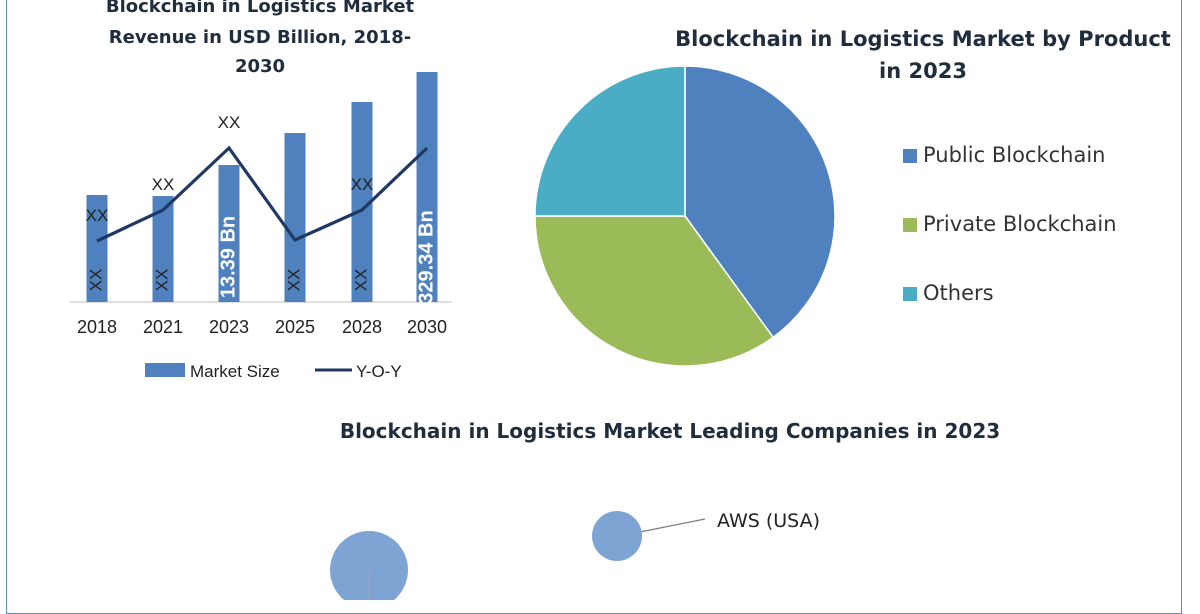 The width and height of the screenshot is (1200, 614). Describe the element at coordinates (768, 521) in the screenshot. I see `bubble-aws-label: AWS (USA)` at that location.